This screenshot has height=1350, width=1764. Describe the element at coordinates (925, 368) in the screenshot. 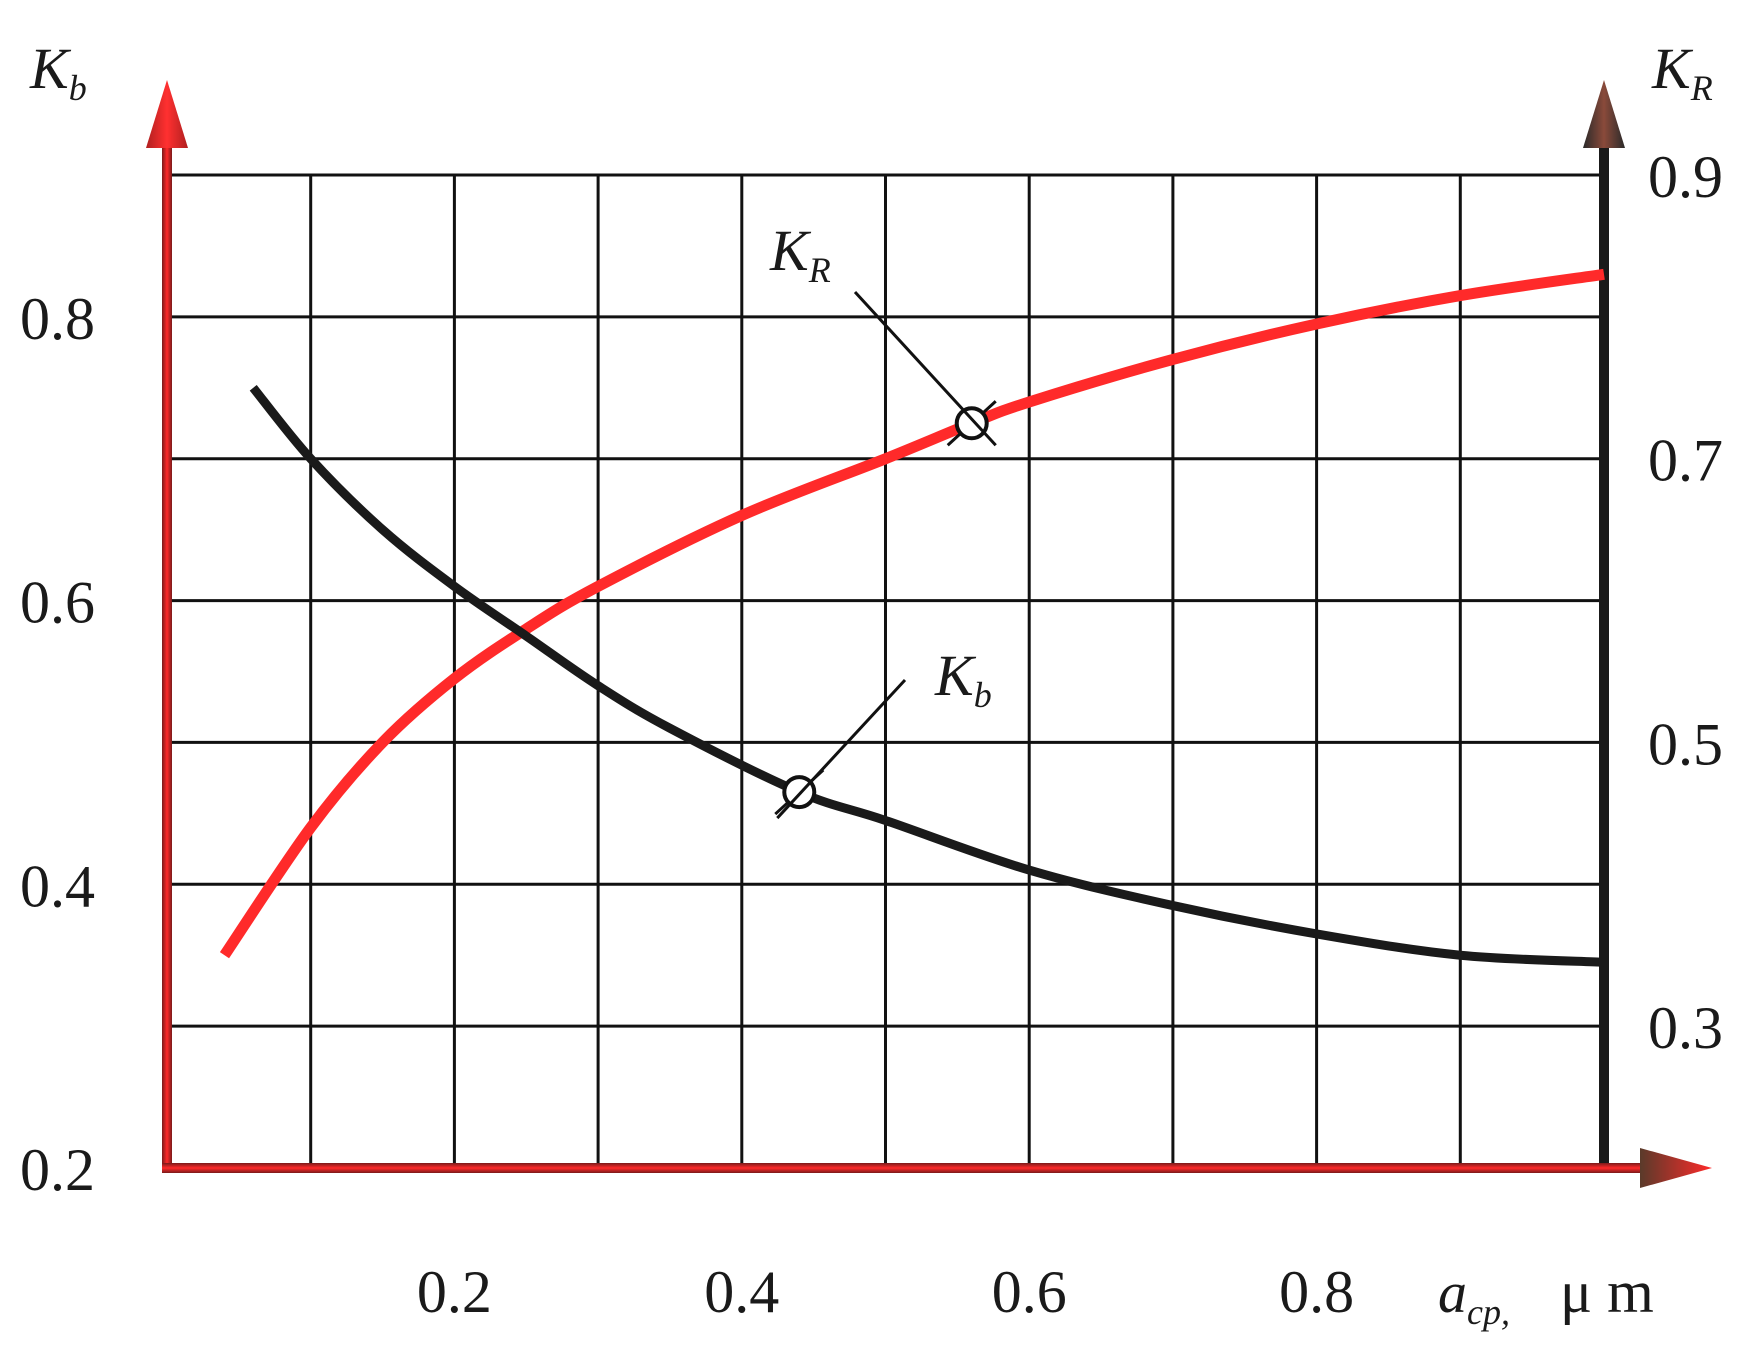

I see `leader-line-kr` at that location.